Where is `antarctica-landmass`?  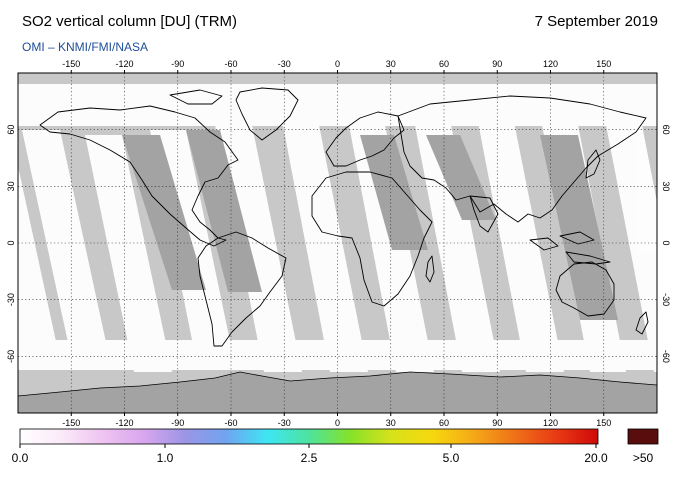
antarctica-landmass is located at coordinates (337, 392).